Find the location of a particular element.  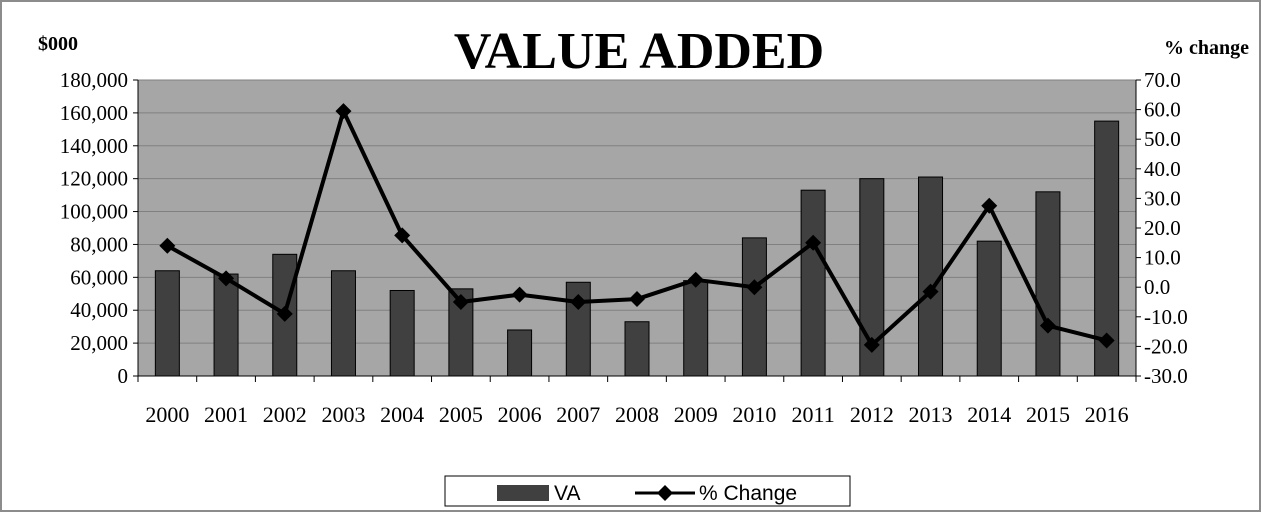

right-tick-label: -30.0 is located at coordinates (1166, 376).